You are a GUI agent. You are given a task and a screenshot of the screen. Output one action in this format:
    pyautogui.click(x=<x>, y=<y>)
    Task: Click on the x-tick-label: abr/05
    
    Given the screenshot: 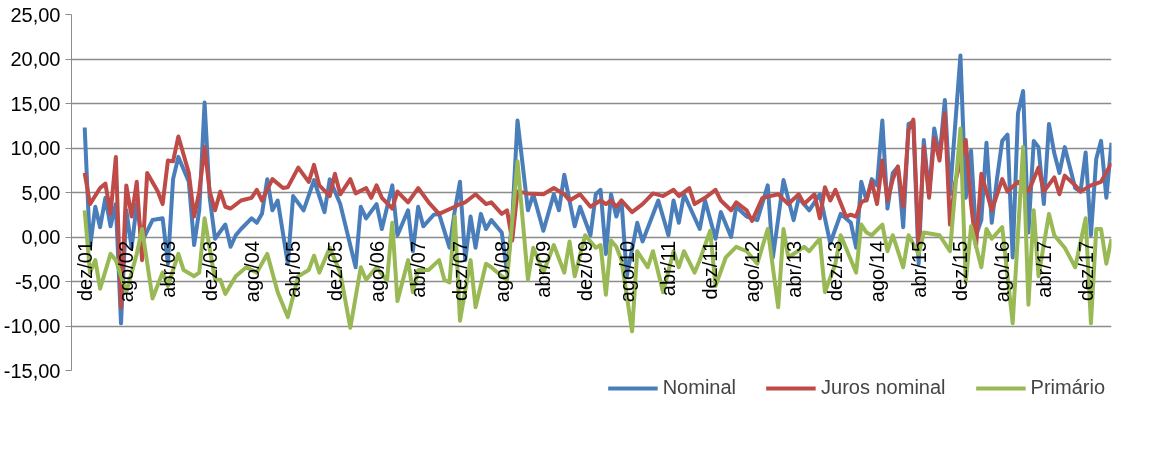 What is the action you would take?
    pyautogui.click(x=293, y=269)
    